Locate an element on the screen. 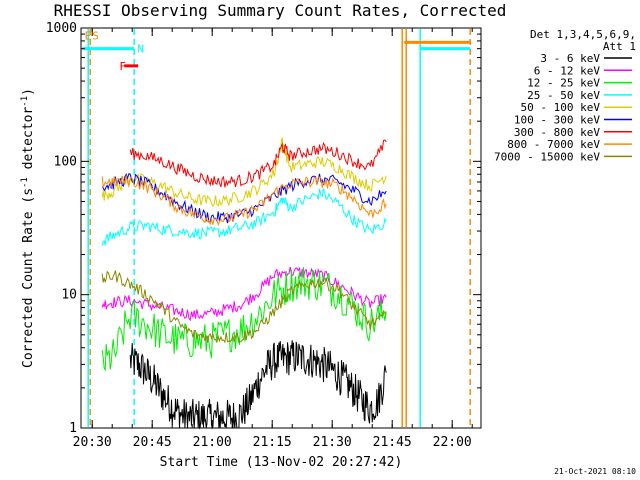  timestamp: 21-Oct-2021 08:10 is located at coordinates (595, 471).